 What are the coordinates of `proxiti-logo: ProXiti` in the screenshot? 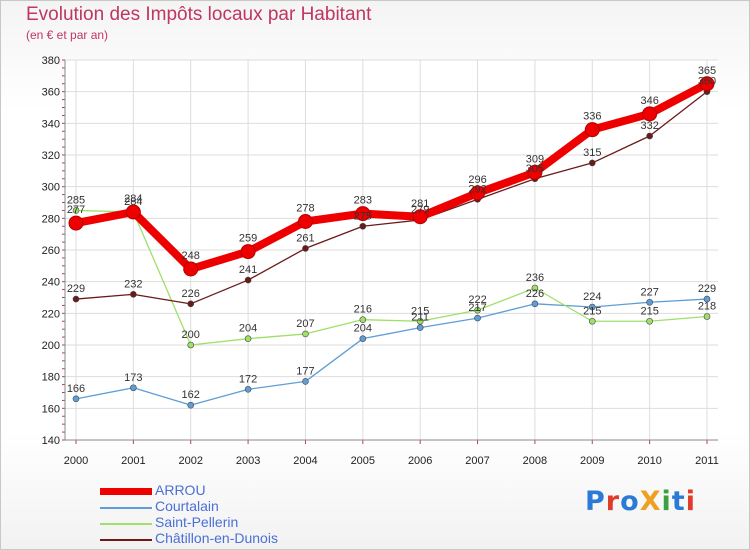 It's located at (640, 501).